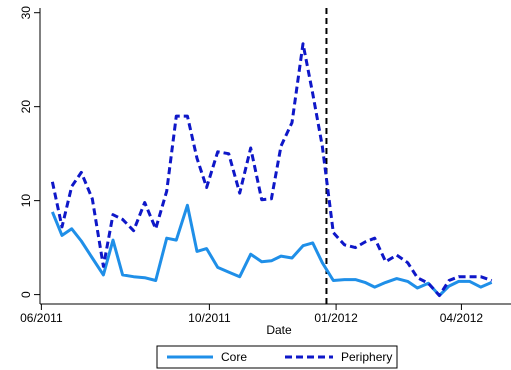 The height and width of the screenshot is (370, 511). What do you see at coordinates (234, 357) in the screenshot?
I see `legend-label-core: Core` at bounding box center [234, 357].